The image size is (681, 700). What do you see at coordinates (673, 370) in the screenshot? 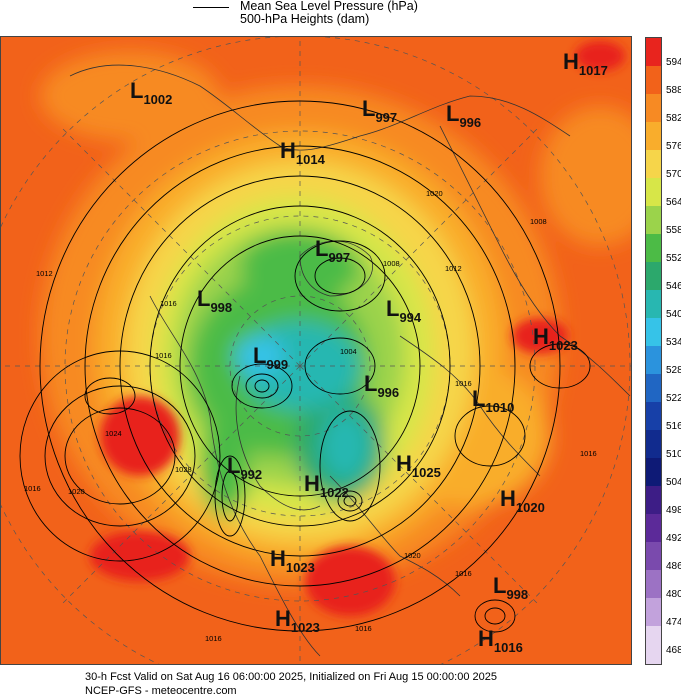
I see `colorbar-label: 528` at bounding box center [673, 370].